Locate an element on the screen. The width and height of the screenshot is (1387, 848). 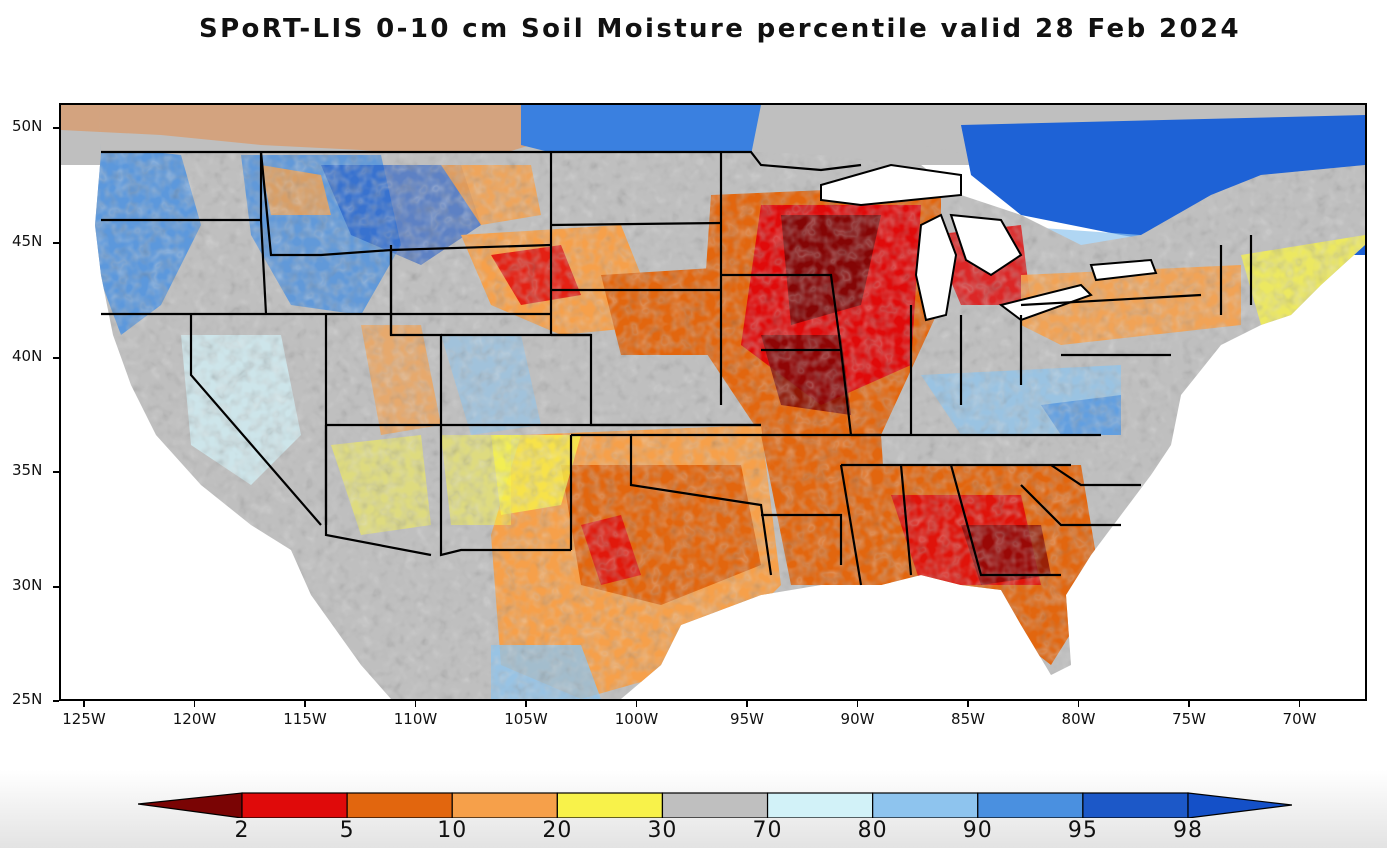
colorbar is located at coordinates (715, 805).